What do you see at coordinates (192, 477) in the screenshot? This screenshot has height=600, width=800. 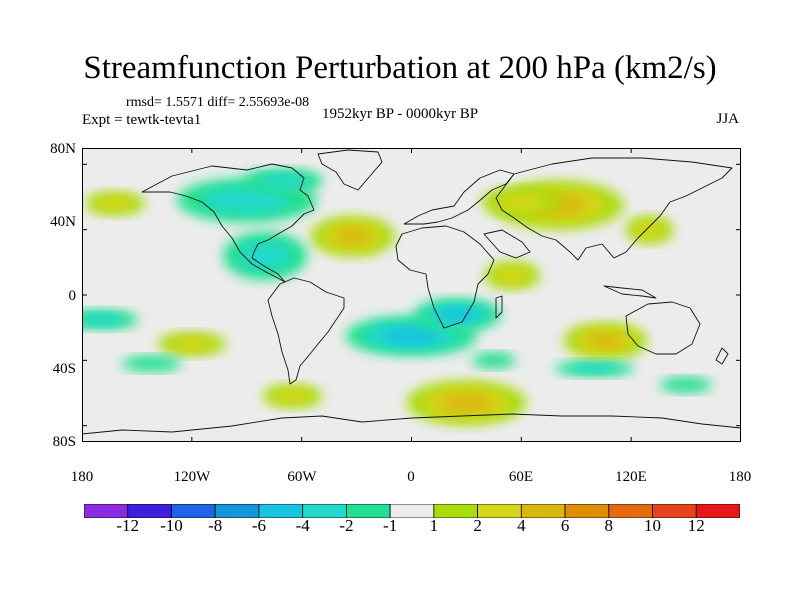 I see `x-tick-label: 120W` at bounding box center [192, 477].